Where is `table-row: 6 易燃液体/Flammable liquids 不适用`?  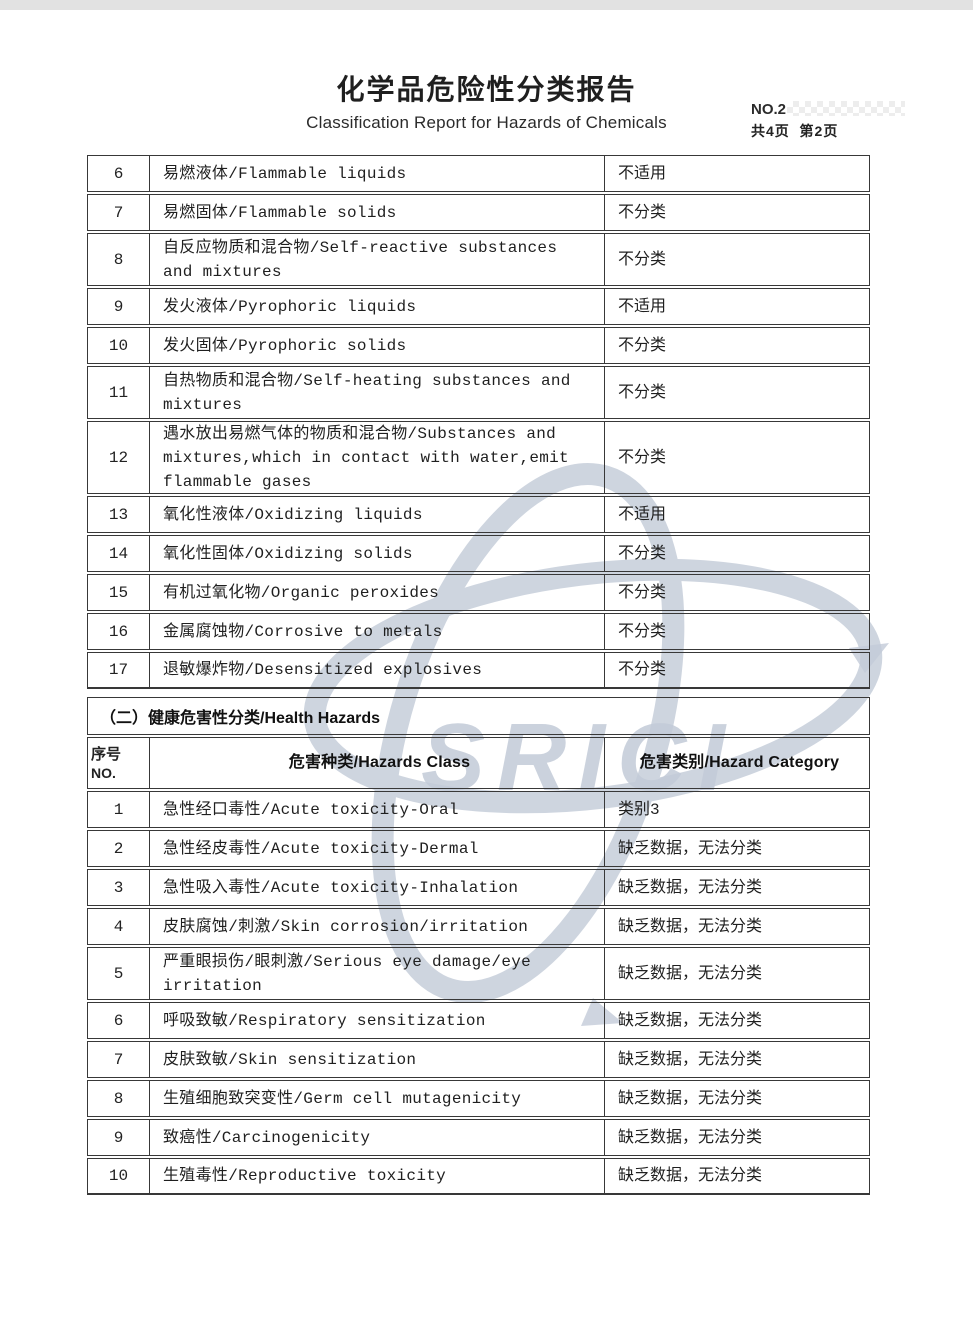
table-row: 6 易燃液体/Flammable liquids 不适用 is located at coordinates (478, 173).